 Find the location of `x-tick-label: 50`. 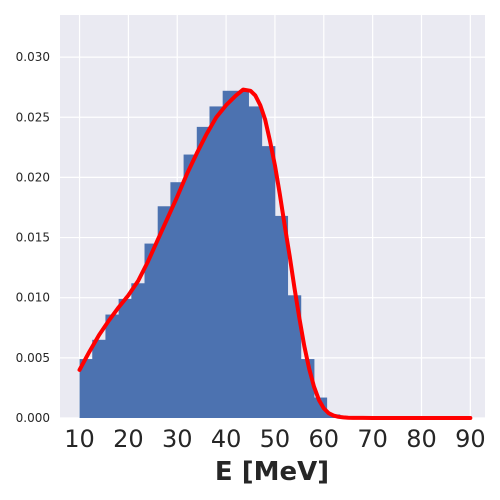

x-tick-label: 50 is located at coordinates (275, 439).